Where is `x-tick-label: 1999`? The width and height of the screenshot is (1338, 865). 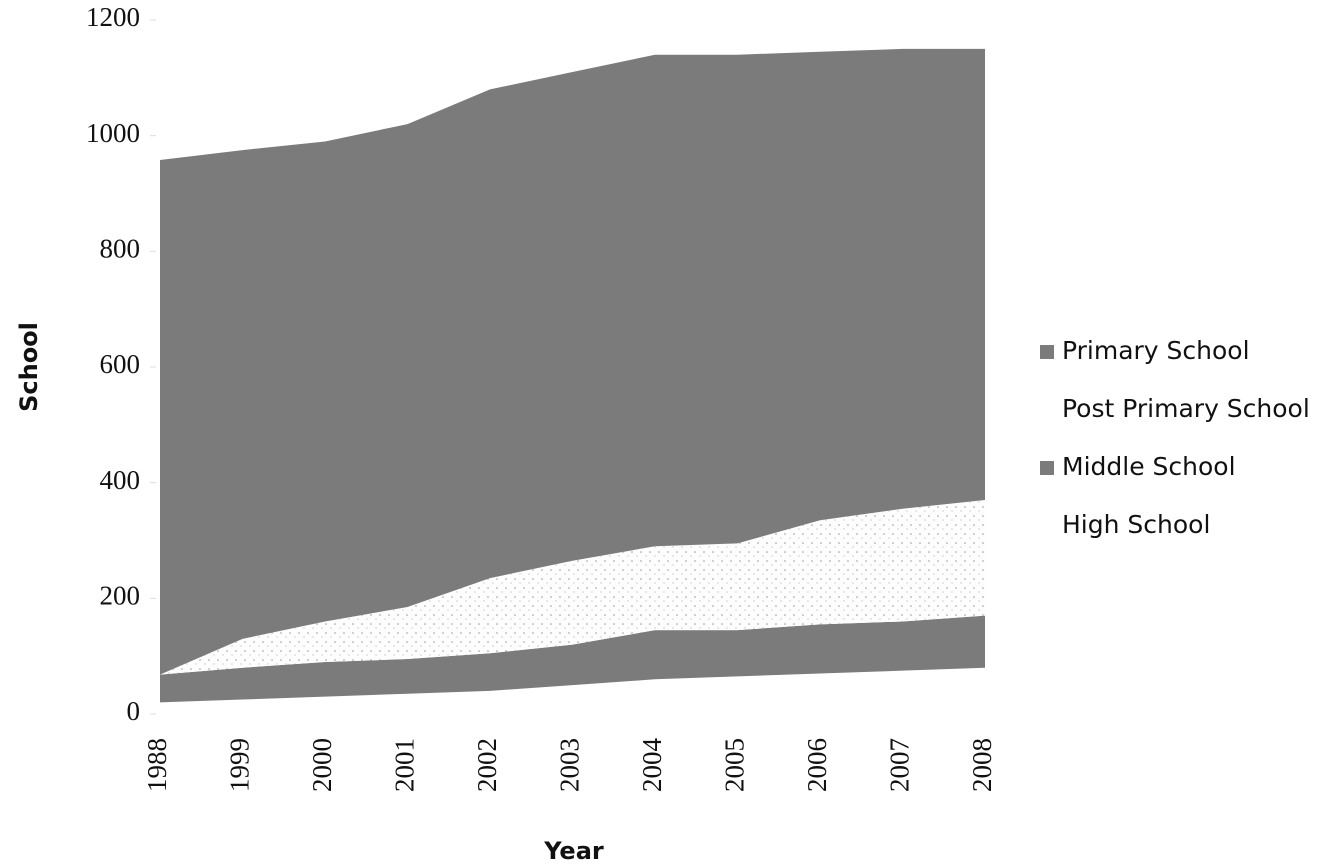
x-tick-label: 1999 is located at coordinates (240, 765).